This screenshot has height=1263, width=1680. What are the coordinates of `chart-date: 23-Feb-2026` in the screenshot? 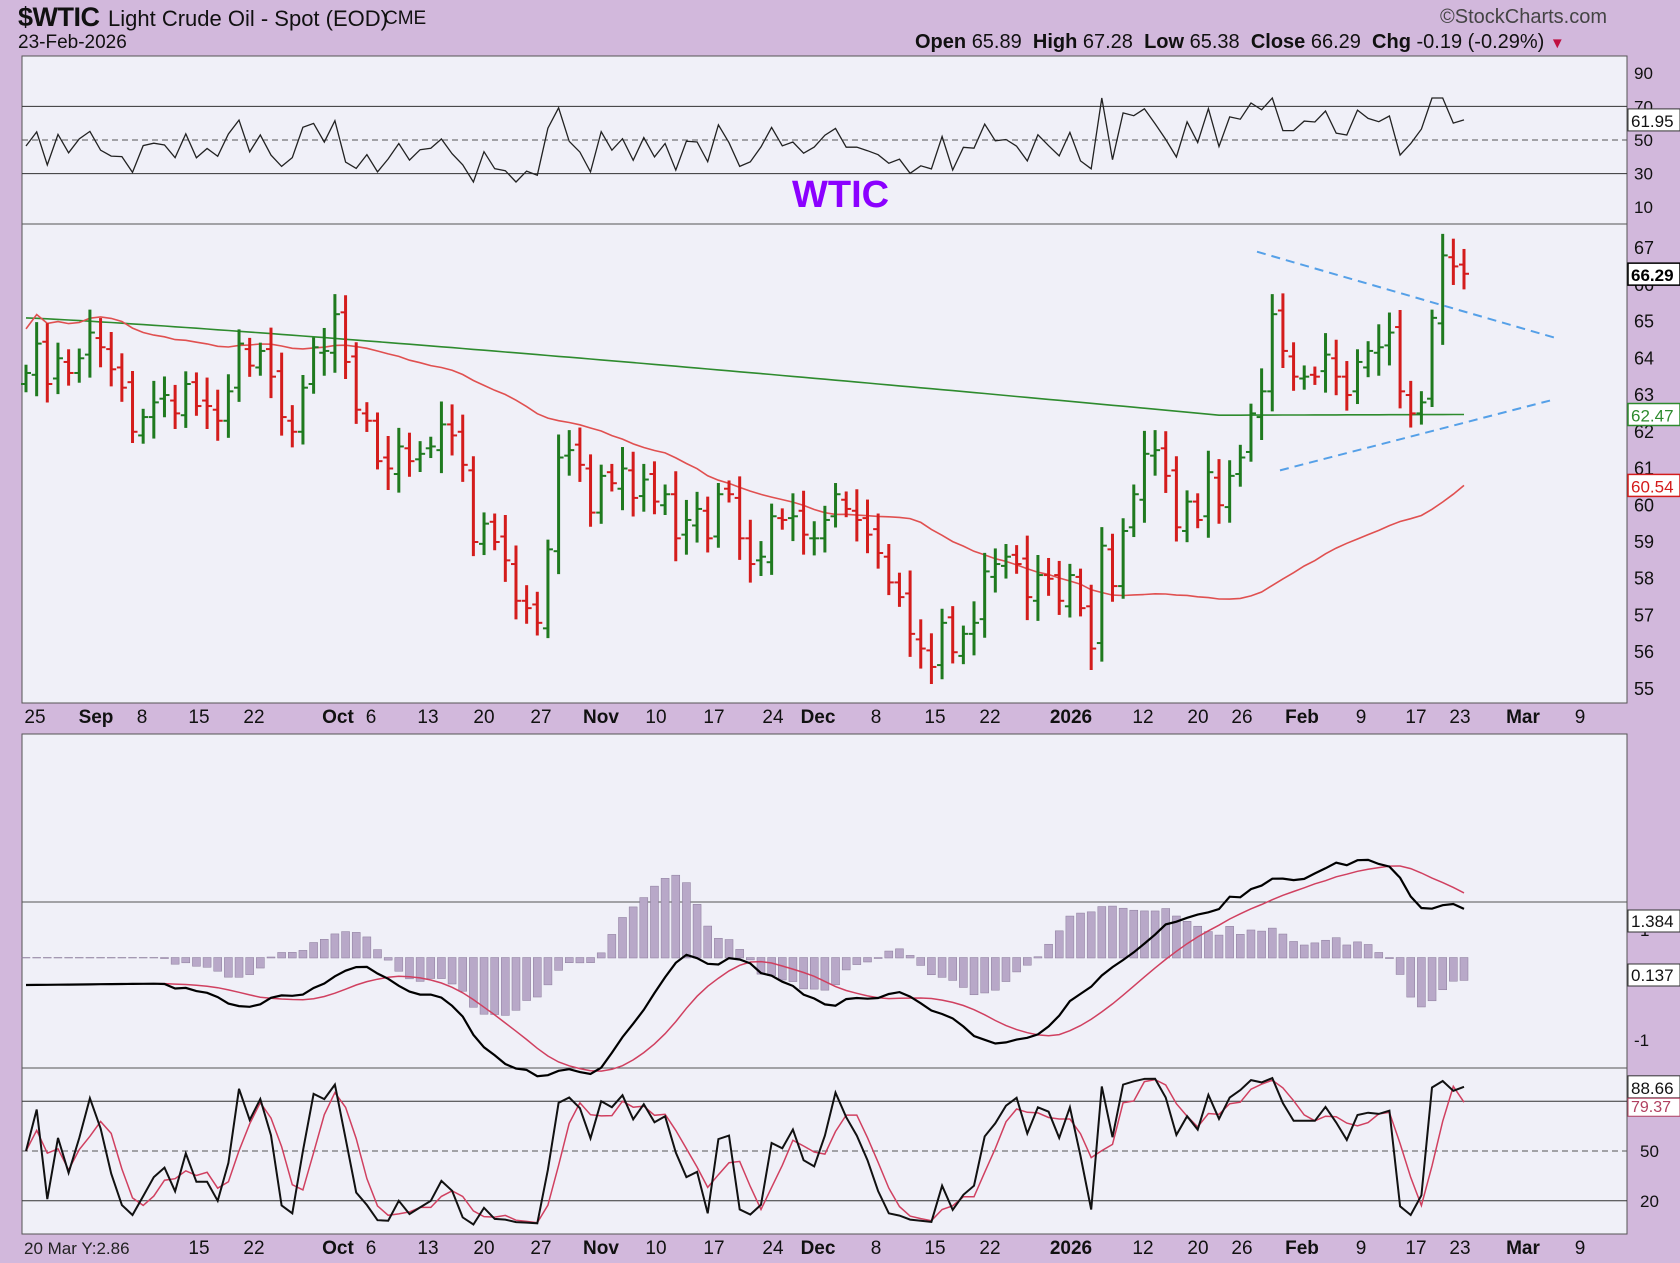 It's located at (72, 42).